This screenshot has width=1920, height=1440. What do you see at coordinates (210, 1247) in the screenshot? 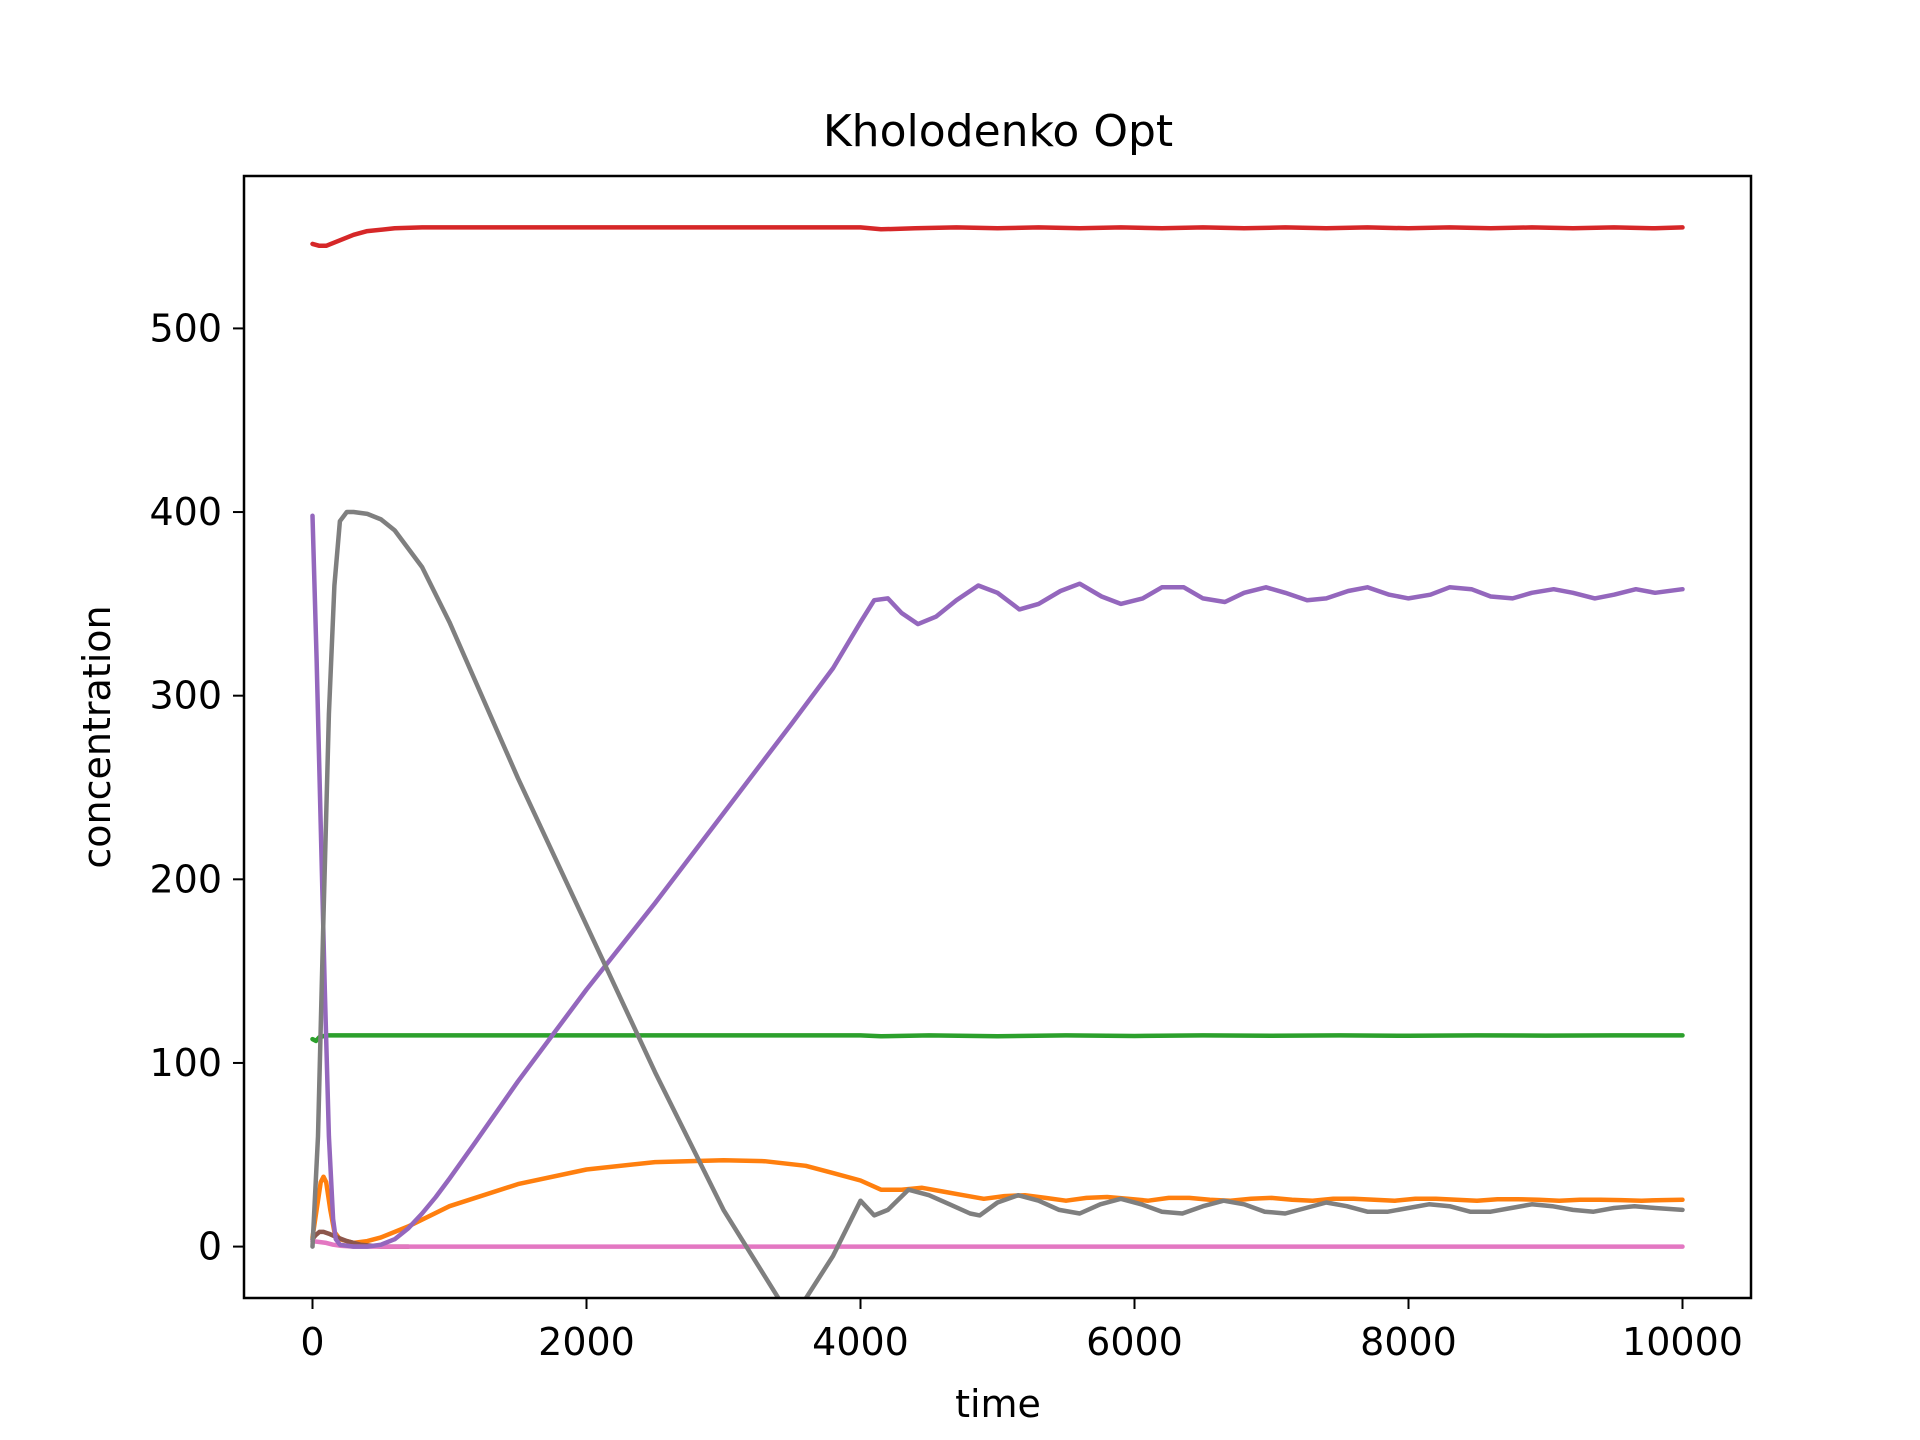
I see `y-tick-label: 0` at bounding box center [210, 1247].